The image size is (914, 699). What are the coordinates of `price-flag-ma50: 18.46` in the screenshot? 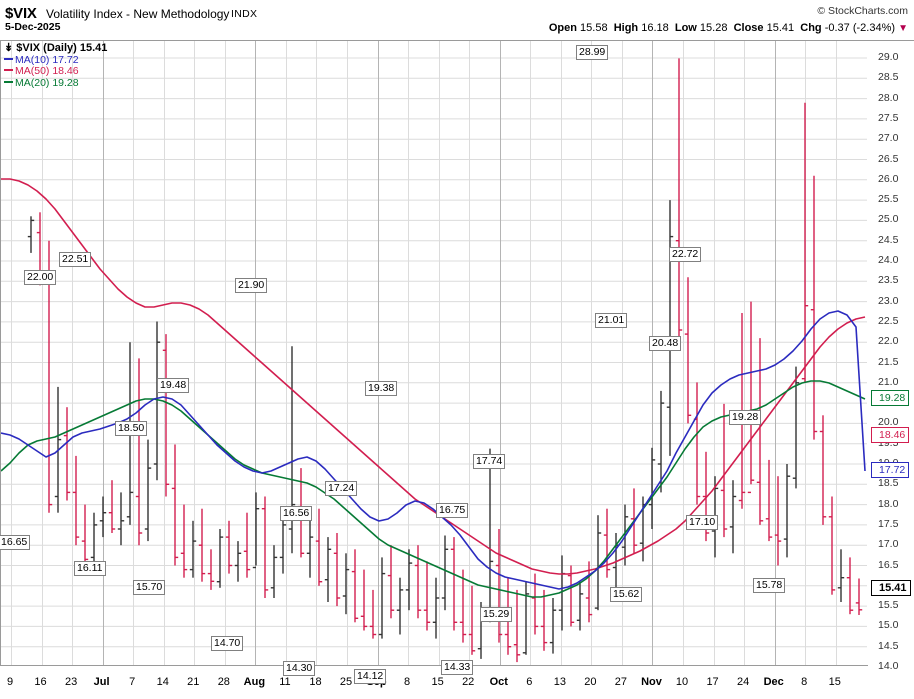 It's located at (890, 435).